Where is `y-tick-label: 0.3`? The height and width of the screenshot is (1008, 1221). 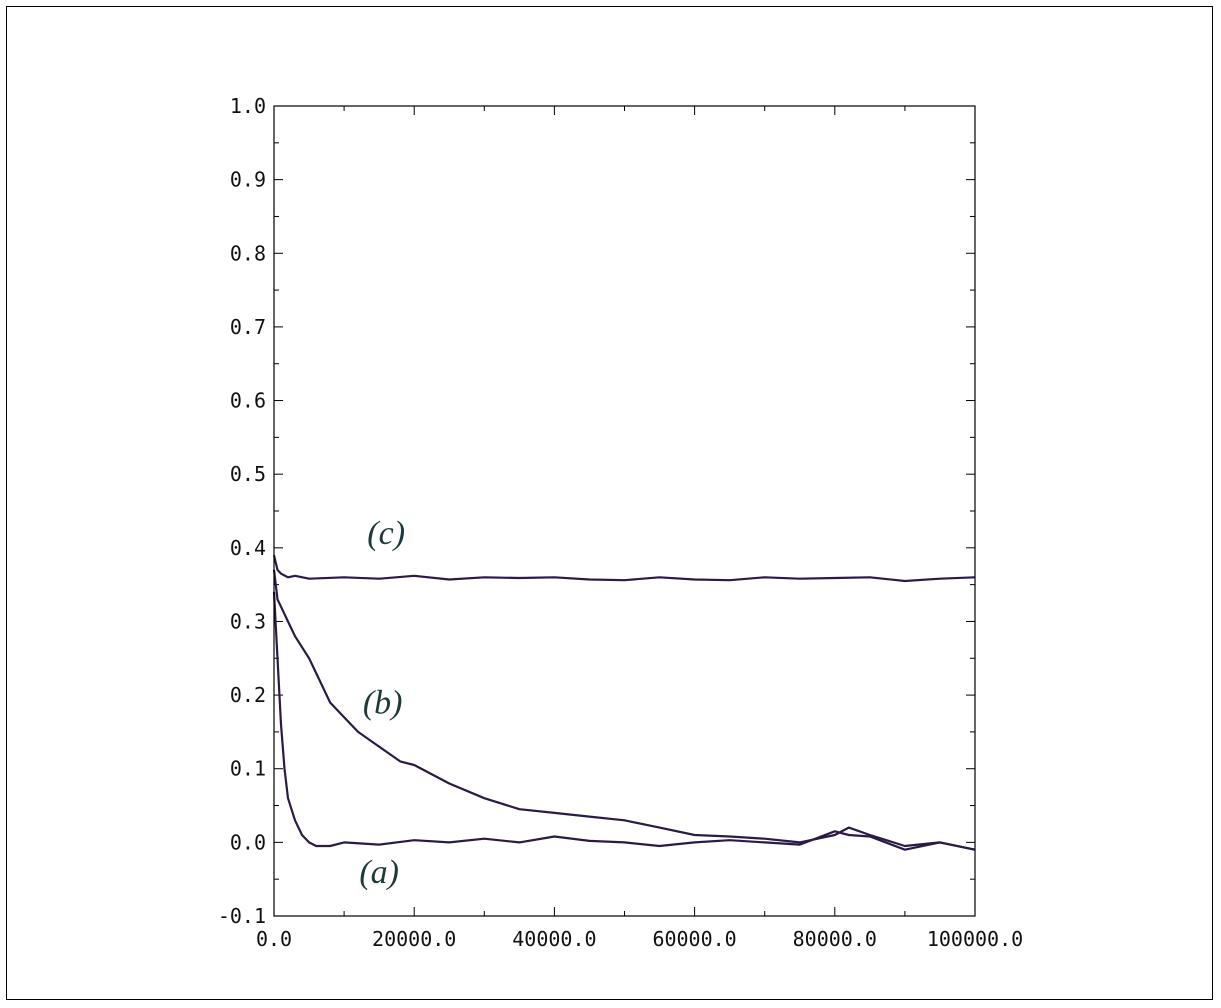
y-tick-label: 0.3 is located at coordinates (248, 621).